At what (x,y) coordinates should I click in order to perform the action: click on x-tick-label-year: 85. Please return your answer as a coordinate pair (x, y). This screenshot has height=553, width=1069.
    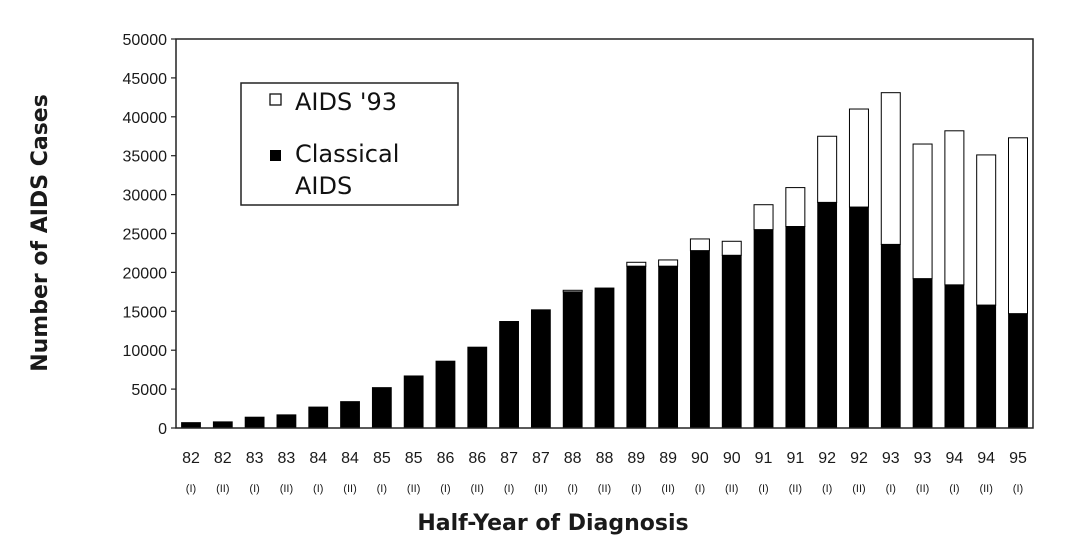
    Looking at the image, I should click on (414, 458).